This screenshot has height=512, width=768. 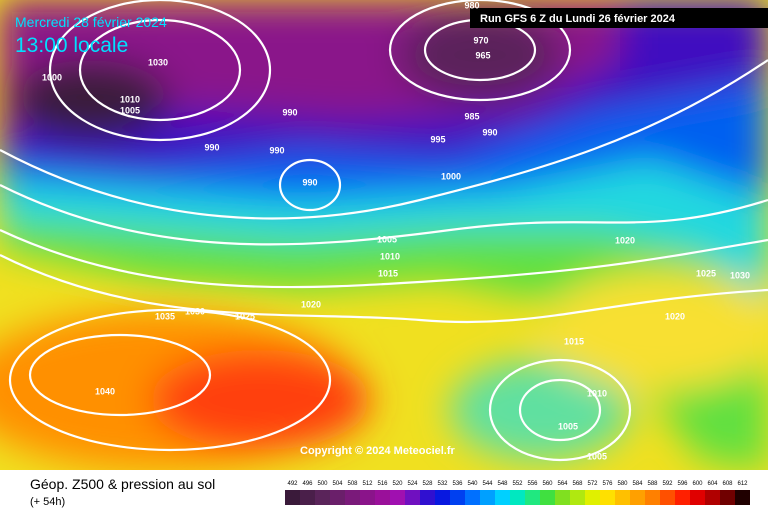 What do you see at coordinates (667, 484) in the screenshot?
I see `scale-label: 592` at bounding box center [667, 484].